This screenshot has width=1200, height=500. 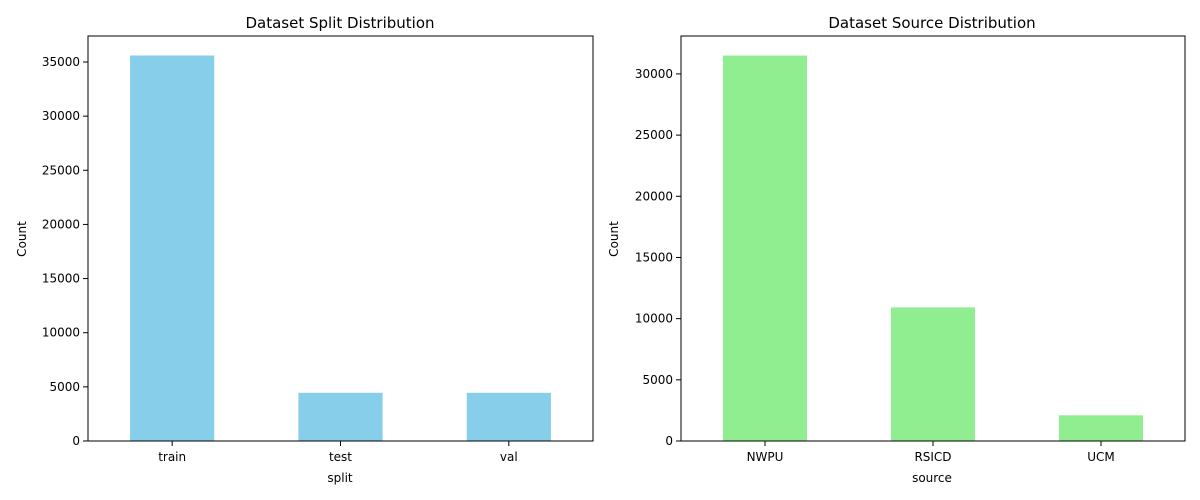 I want to click on x-tick-label: test, so click(x=340, y=457).